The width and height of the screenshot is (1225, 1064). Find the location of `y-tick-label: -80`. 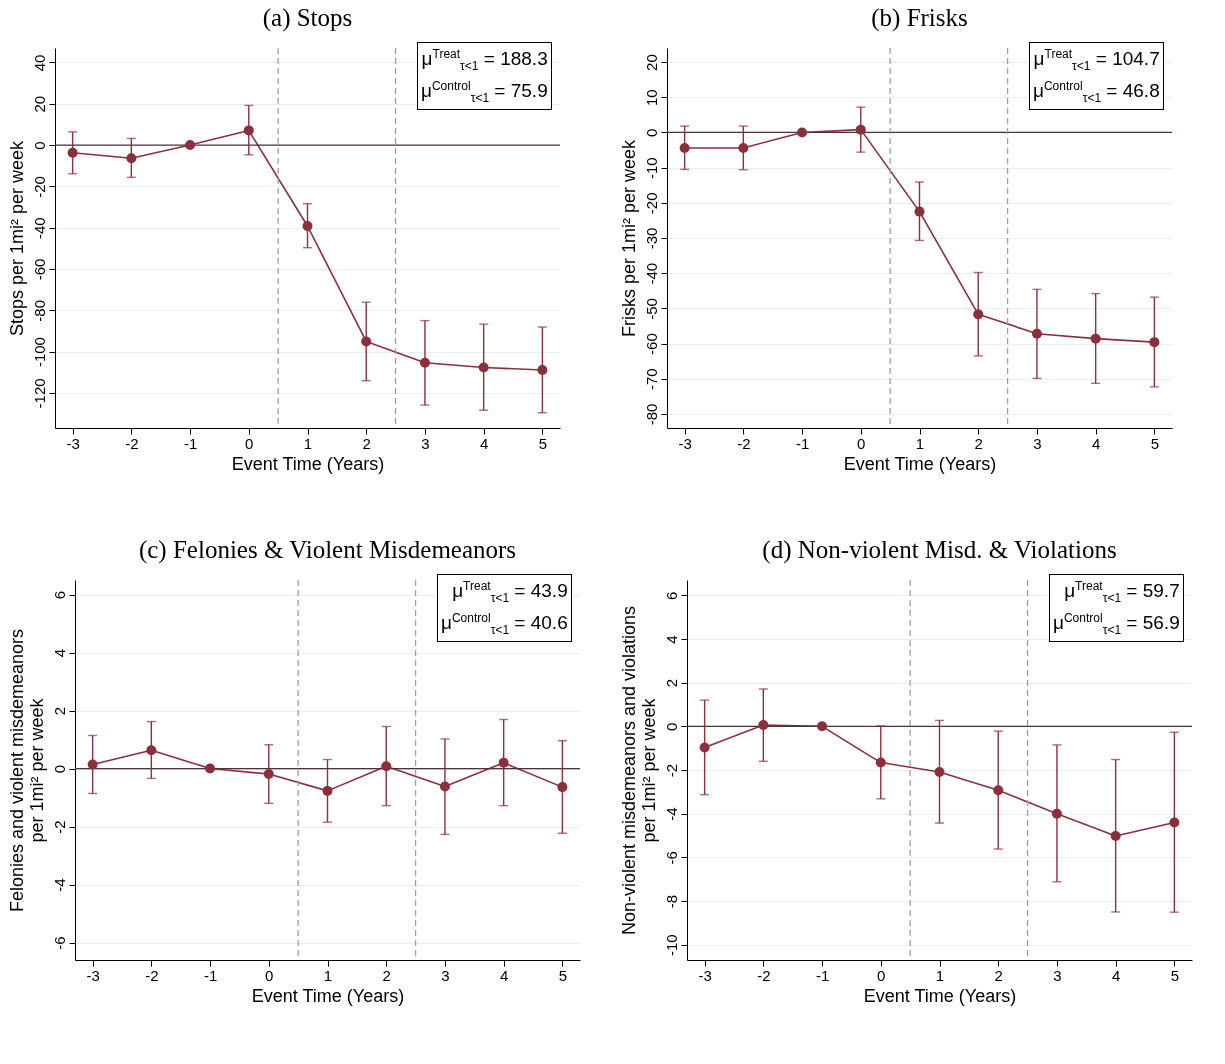

y-tick-label: -80 is located at coordinates (651, 414).